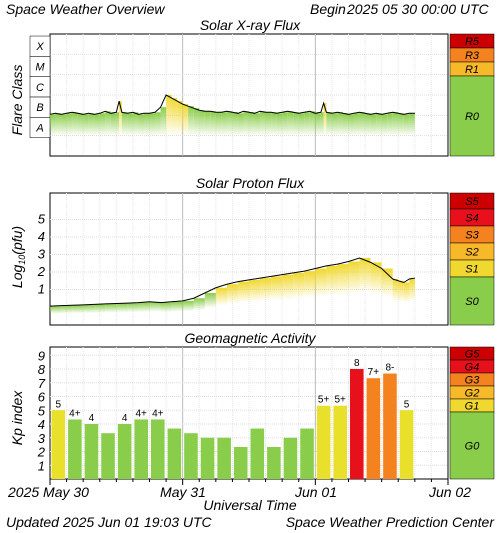  I want to click on proton-scale-label: S5, so click(472, 202).